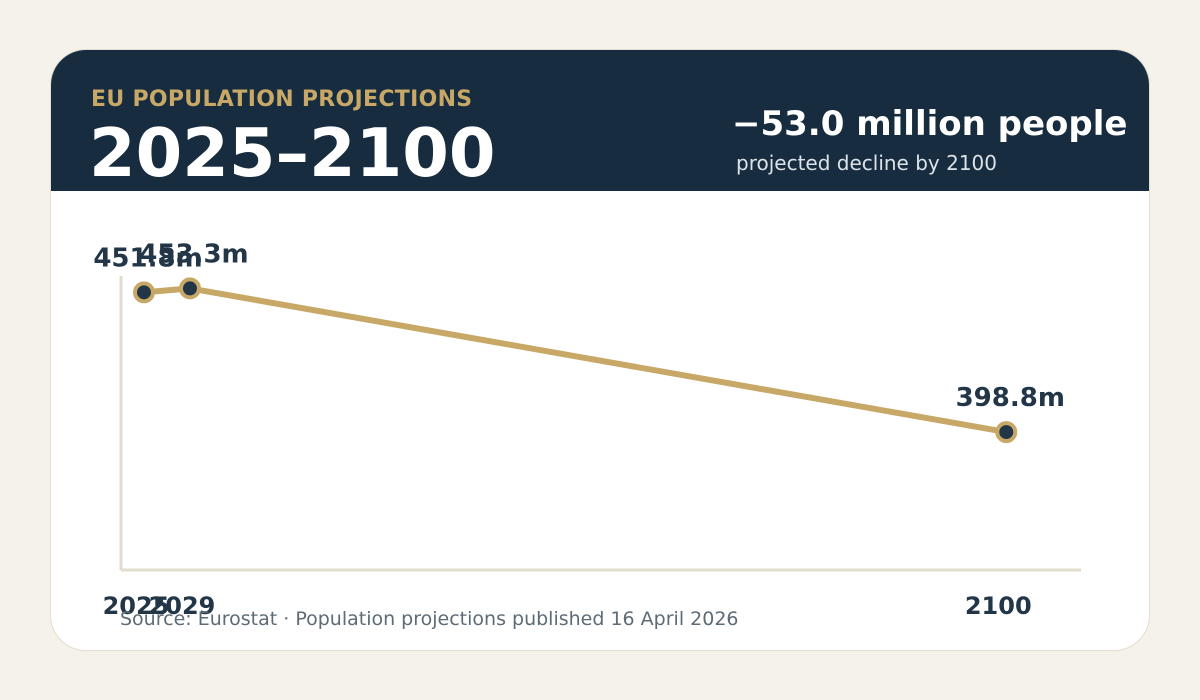  Describe the element at coordinates (998, 606) in the screenshot. I see `x-tick-label: 2100` at that location.